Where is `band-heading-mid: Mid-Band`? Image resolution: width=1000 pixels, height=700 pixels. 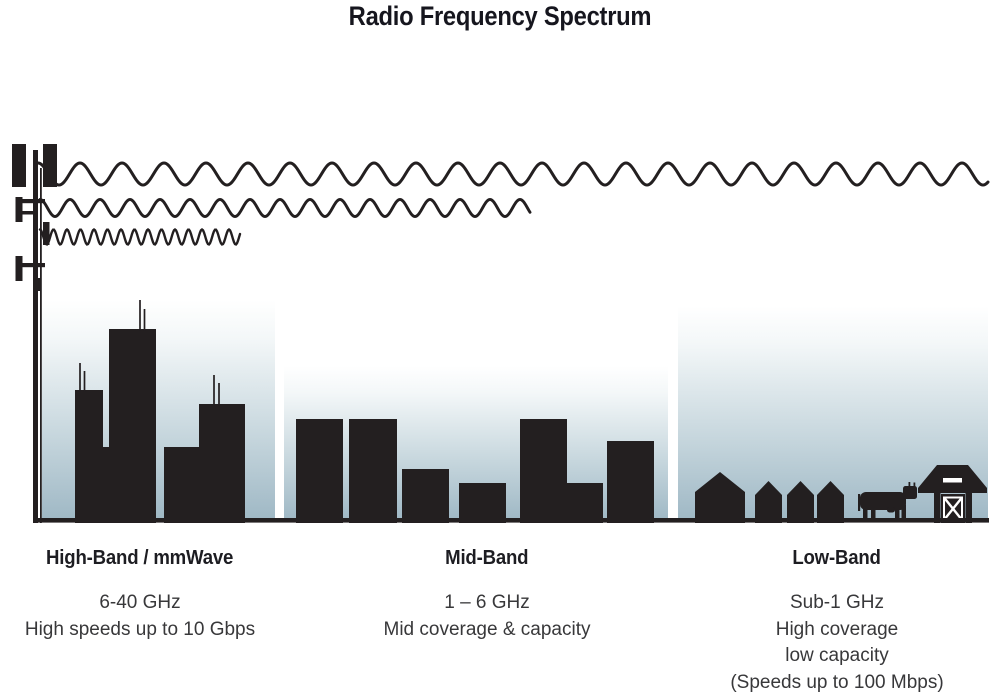
band-heading-mid: Mid-Band is located at coordinates (487, 558).